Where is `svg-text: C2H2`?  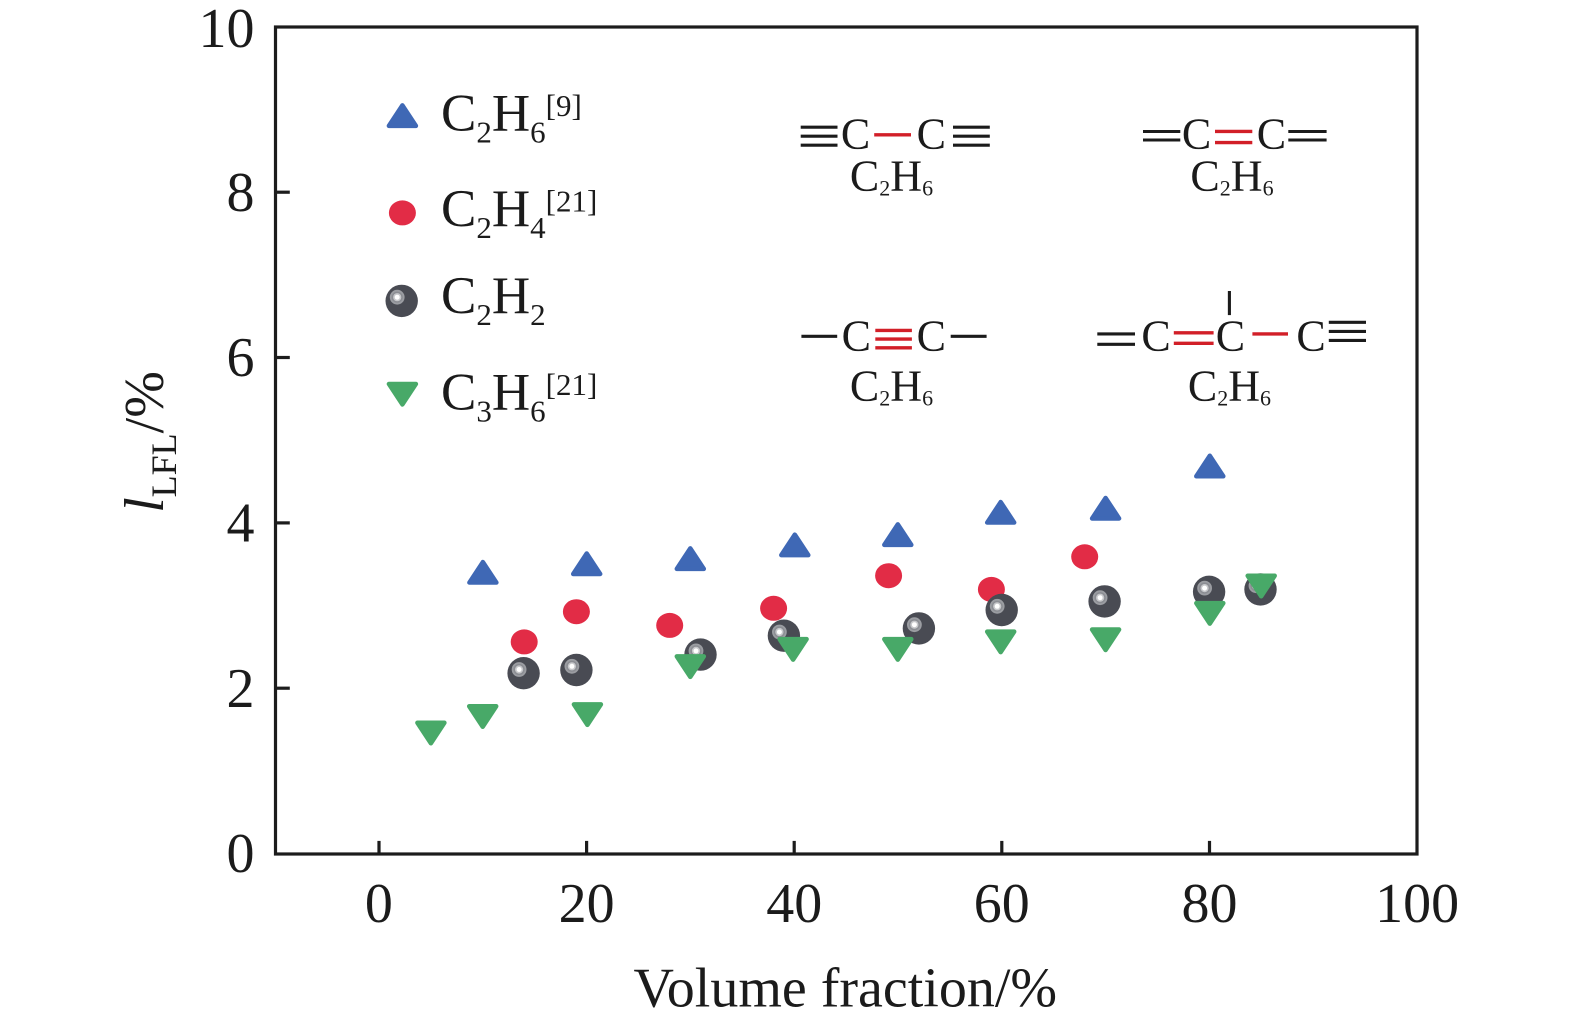 svg-text: C2H2 is located at coordinates (493, 299).